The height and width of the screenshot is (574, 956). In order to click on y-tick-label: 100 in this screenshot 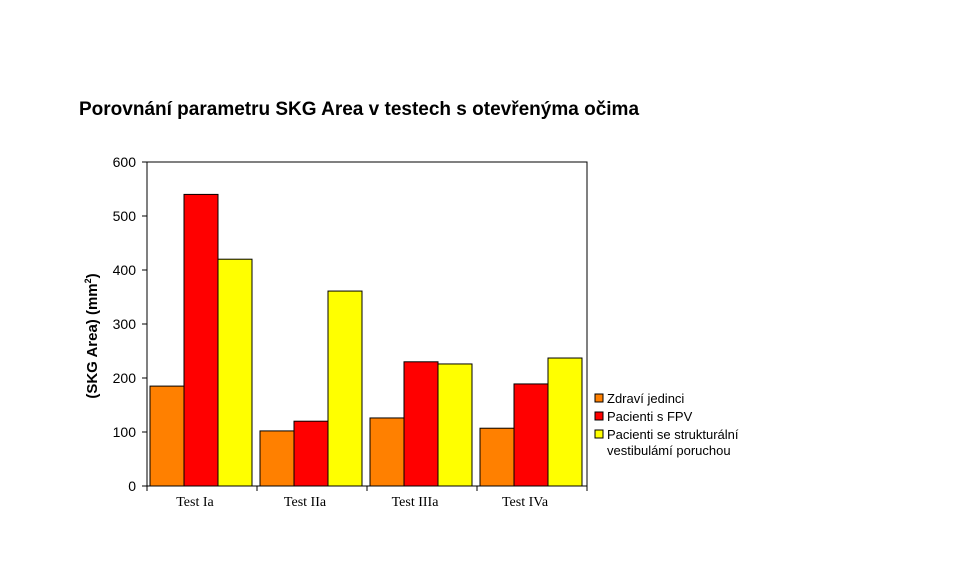, I will do `click(125, 432)`.